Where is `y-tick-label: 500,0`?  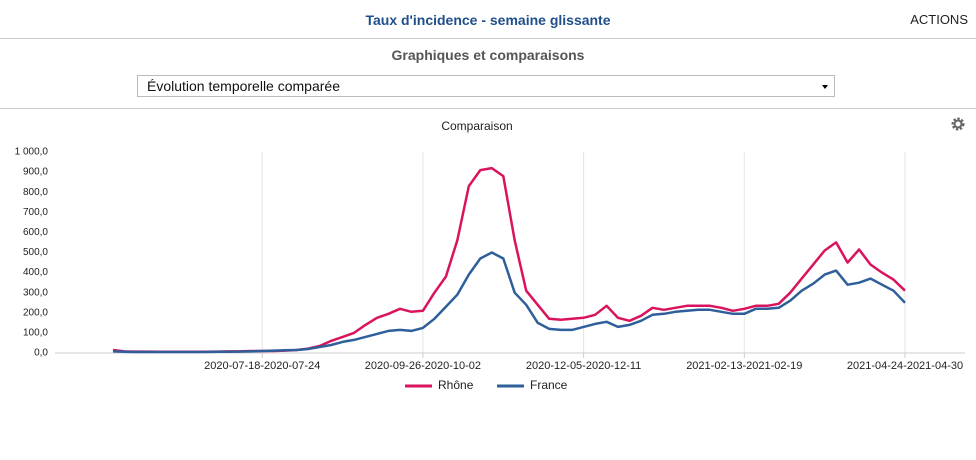
y-tick-label: 500,0 is located at coordinates (35, 252).